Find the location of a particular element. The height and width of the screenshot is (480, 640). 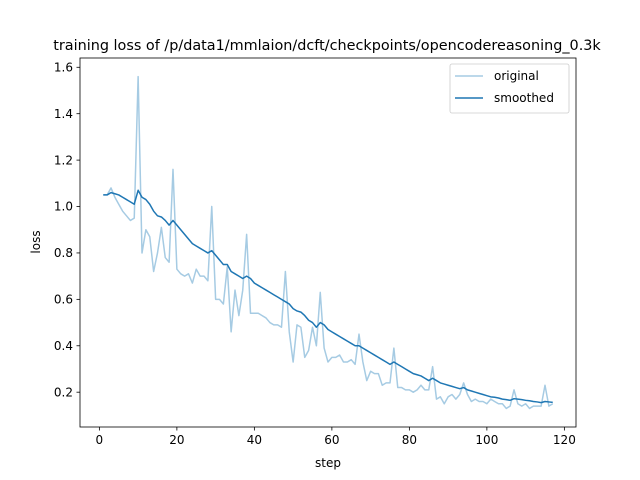

x-tick-label: 0 is located at coordinates (100, 440).